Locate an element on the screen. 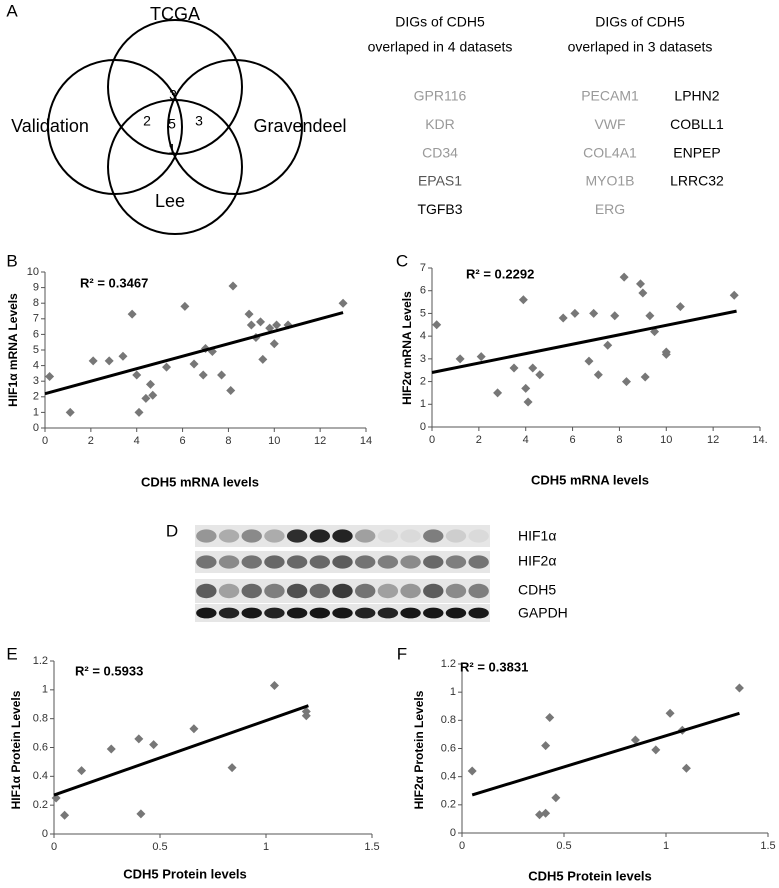 This screenshot has height=888, width=779. blot-row-label: GAPDH is located at coordinates (543, 613).